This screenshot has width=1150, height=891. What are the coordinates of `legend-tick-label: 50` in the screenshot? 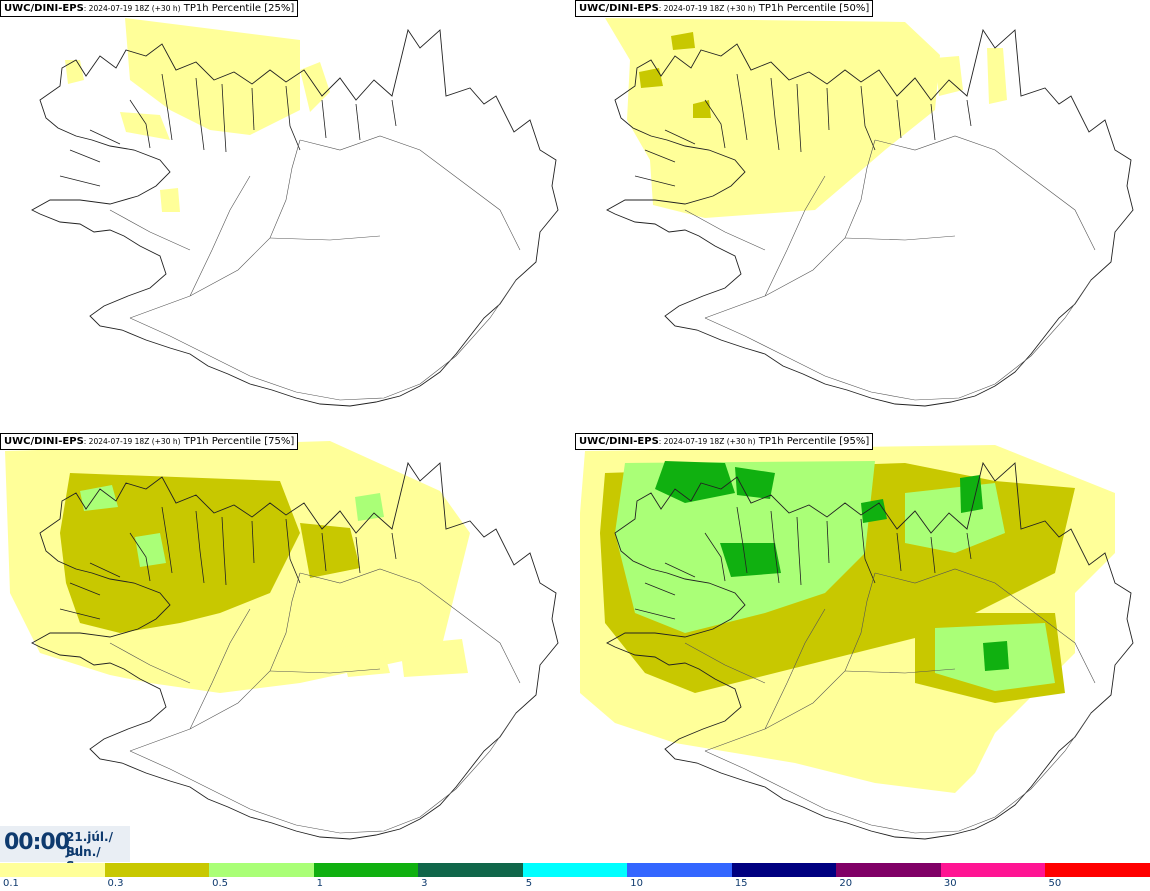 It's located at (1055, 883).